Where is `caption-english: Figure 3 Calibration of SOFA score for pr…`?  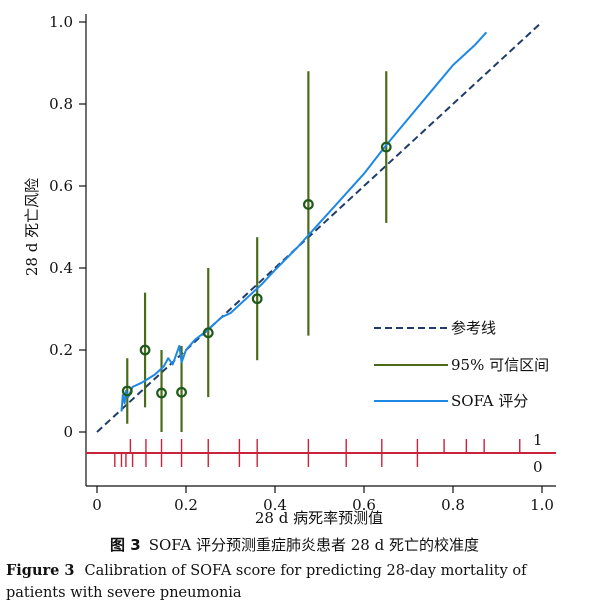
caption-english: Figure 3 Calibration of SOFA score for pr… is located at coordinates (295, 582).